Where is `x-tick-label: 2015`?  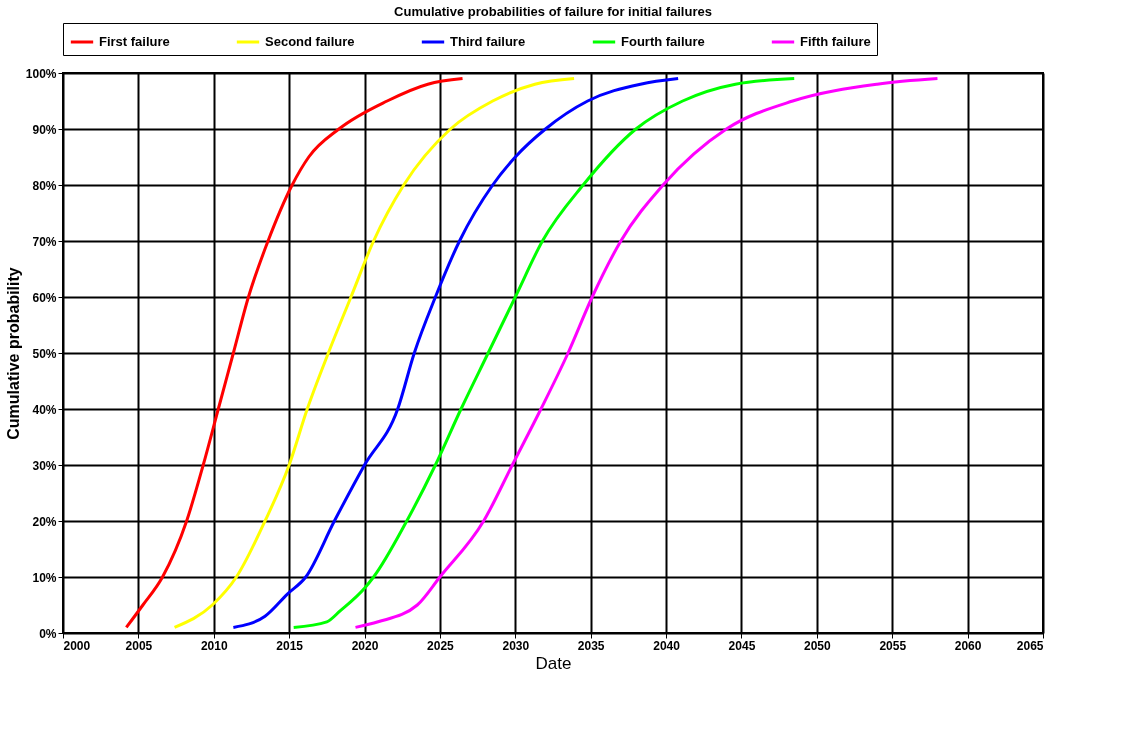 x-tick-label: 2015 is located at coordinates (290, 645).